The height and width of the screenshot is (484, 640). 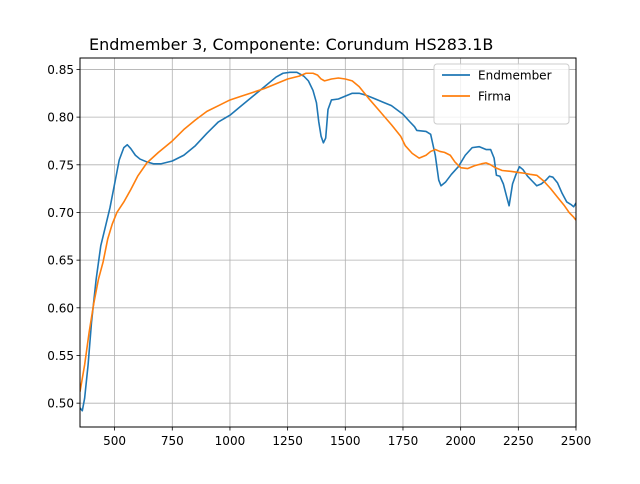 I want to click on x-tick-label: 1250, so click(x=287, y=441).